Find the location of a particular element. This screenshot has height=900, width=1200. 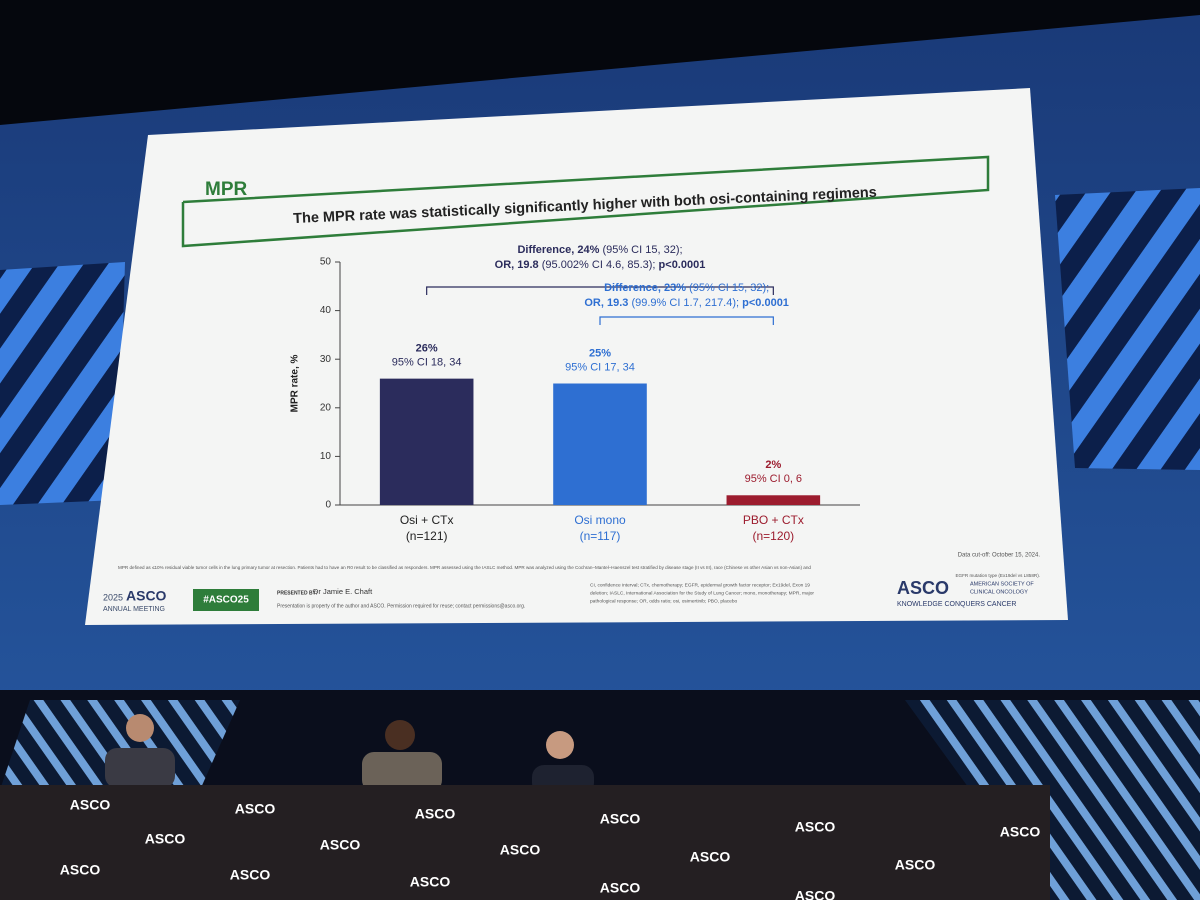

hashtag-box is located at coordinates (226, 600).